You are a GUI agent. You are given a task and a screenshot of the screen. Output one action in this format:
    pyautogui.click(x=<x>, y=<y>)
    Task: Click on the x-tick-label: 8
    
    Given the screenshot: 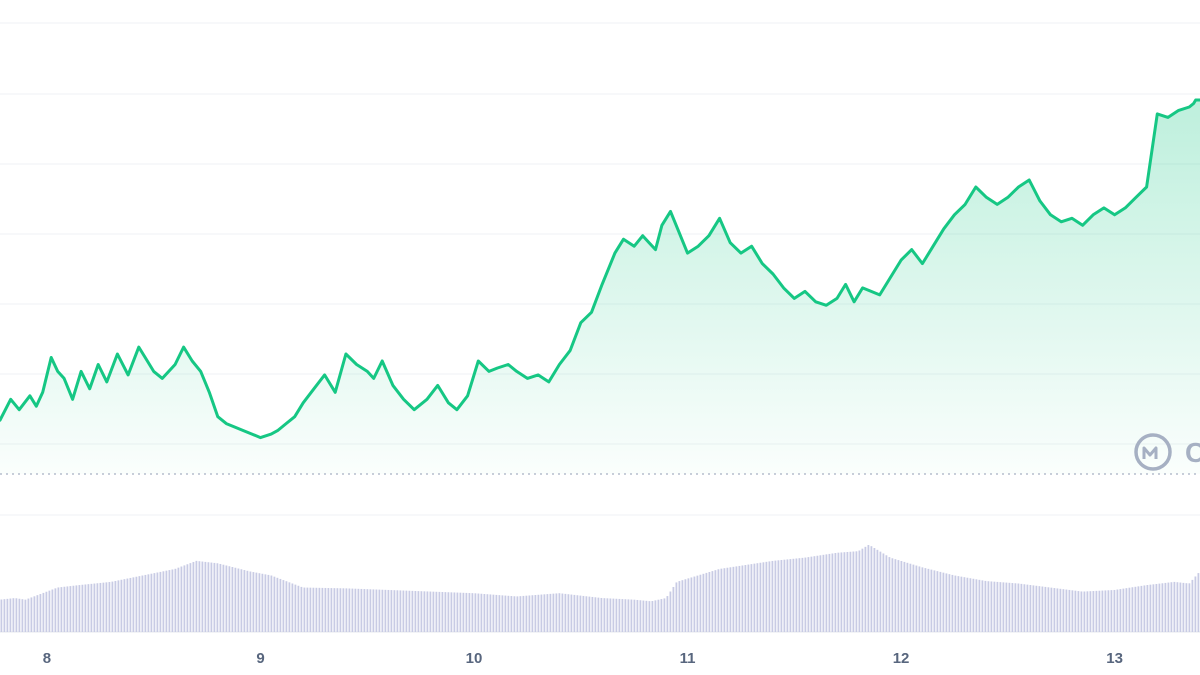 What is the action you would take?
    pyautogui.click(x=47, y=658)
    